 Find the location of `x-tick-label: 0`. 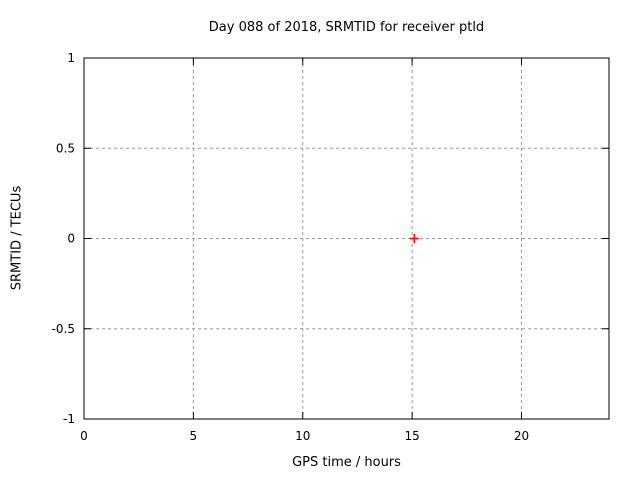

x-tick-label: 0 is located at coordinates (84, 436).